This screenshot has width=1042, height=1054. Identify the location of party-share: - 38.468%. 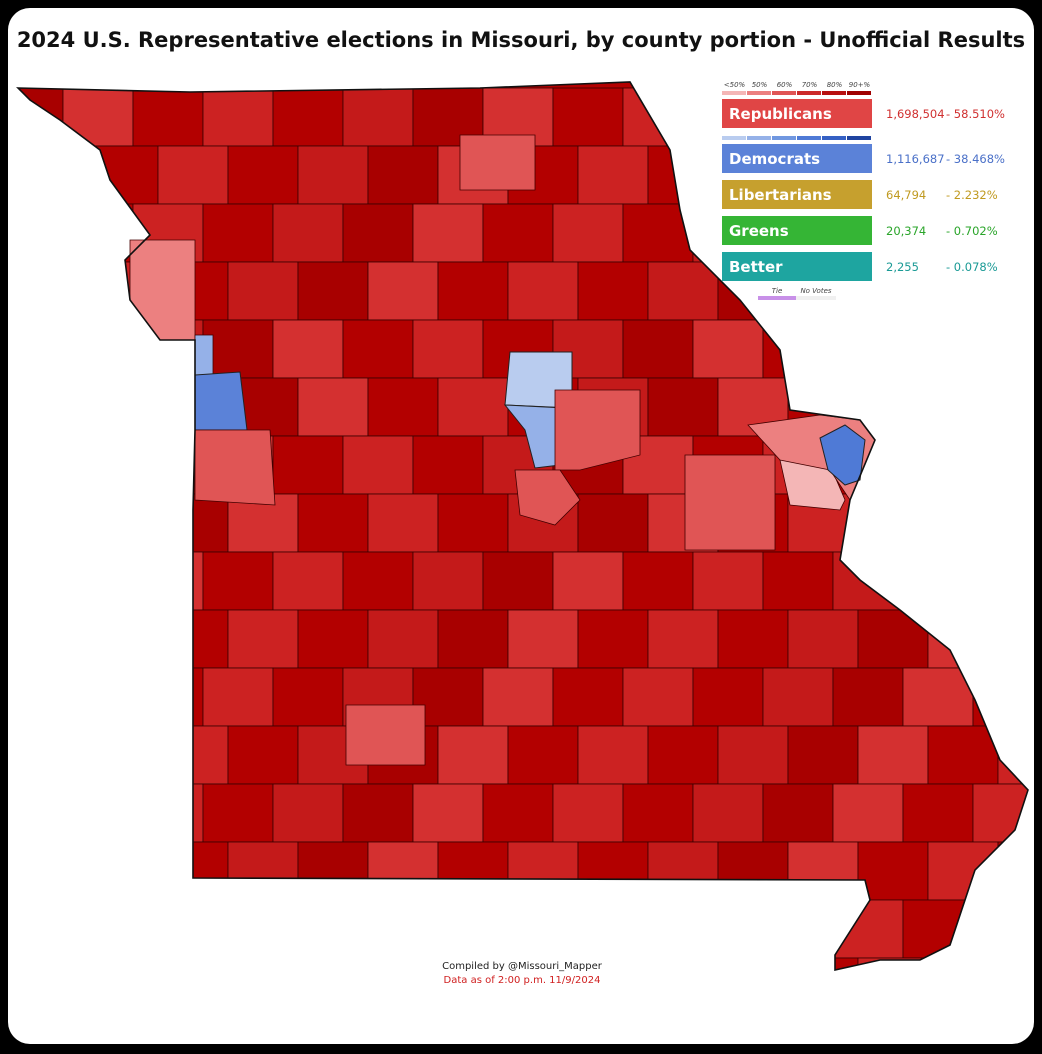
(975, 159).